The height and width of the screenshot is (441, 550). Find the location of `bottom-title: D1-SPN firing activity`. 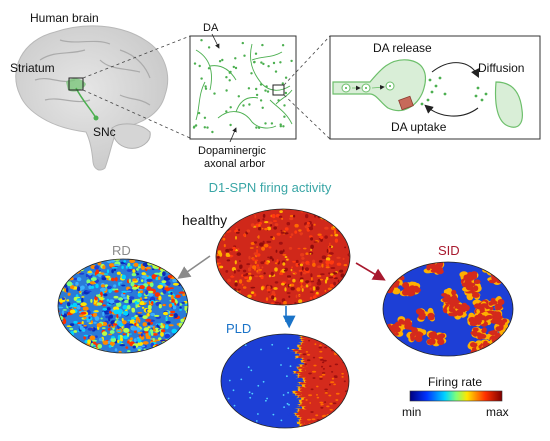

bottom-title: D1-SPN firing activity is located at coordinates (270, 187).